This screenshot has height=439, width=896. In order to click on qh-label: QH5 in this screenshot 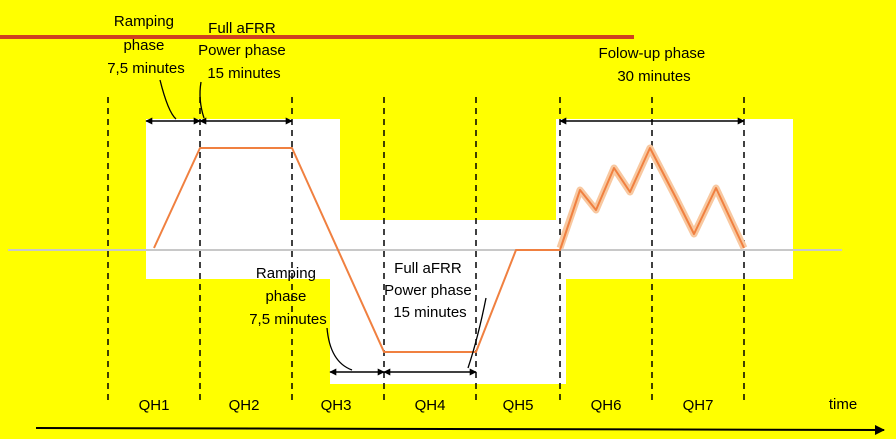, I will do `click(518, 405)`.